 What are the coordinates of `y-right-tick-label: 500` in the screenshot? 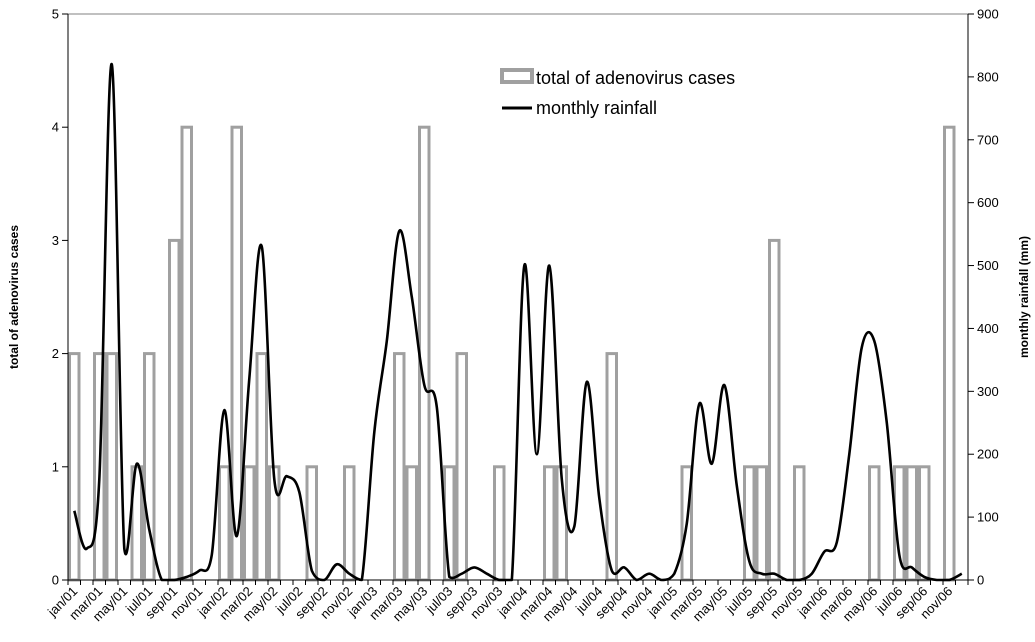 It's located at (988, 265).